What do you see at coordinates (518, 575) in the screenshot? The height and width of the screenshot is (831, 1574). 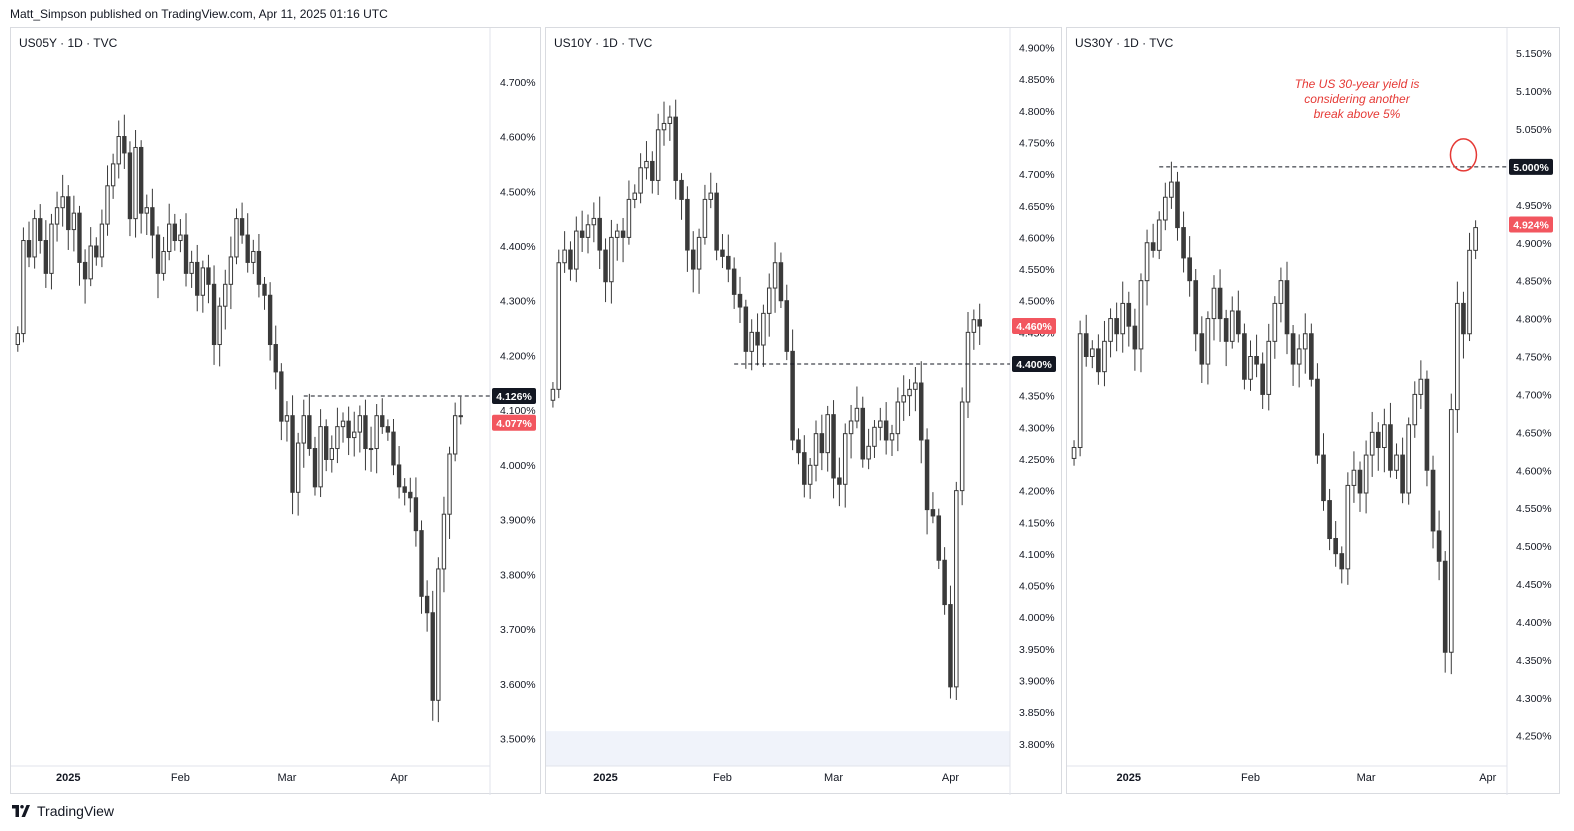 I see `us05y-y-tick-label: 3.800%` at bounding box center [518, 575].